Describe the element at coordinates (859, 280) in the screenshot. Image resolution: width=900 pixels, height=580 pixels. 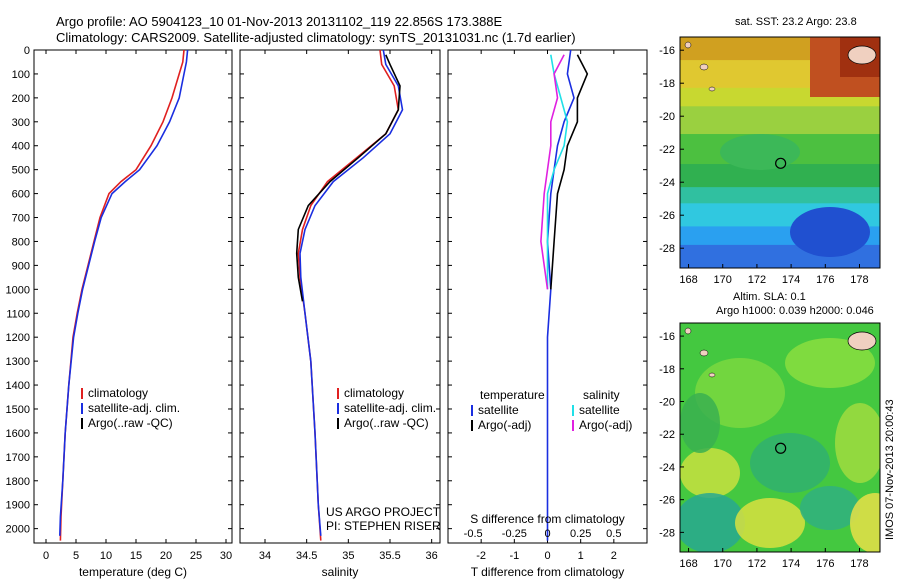
I see `lon-tick-label: 178` at that location.